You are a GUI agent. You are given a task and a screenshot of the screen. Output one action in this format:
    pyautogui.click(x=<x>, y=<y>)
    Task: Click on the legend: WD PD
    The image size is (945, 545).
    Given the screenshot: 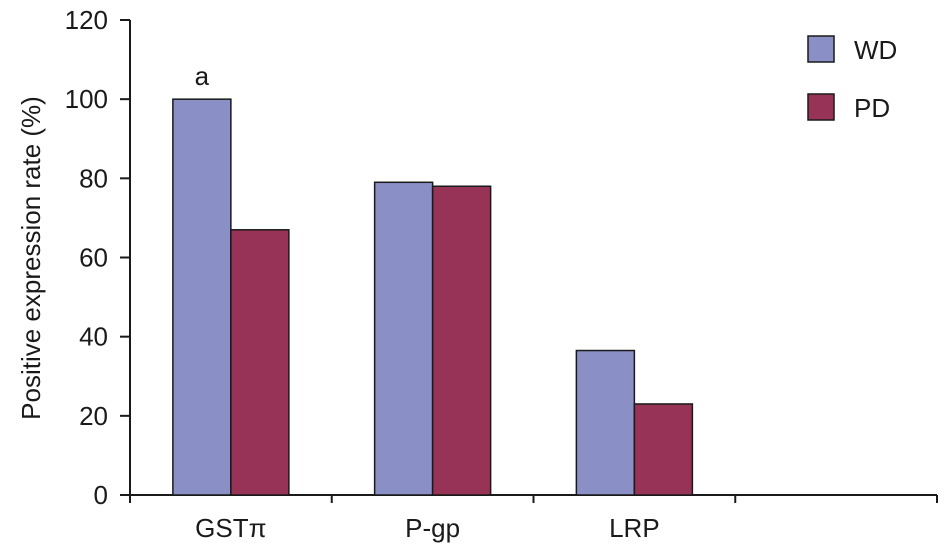 What is the action you would take?
    pyautogui.click(x=852, y=79)
    